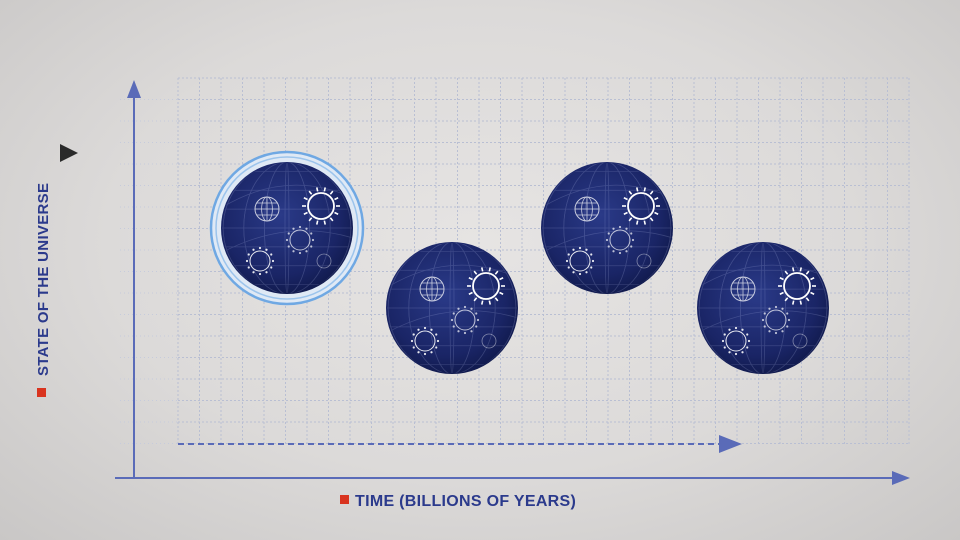  What do you see at coordinates (134, 89) in the screenshot?
I see `y-axis-arrowhead-icon` at bounding box center [134, 89].